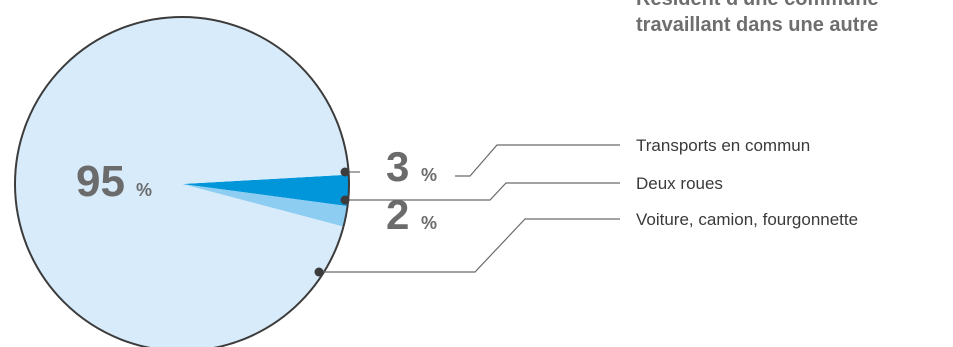  What do you see at coordinates (429, 223) in the screenshot?
I see `percent-symbol-deux-roues: %` at bounding box center [429, 223].